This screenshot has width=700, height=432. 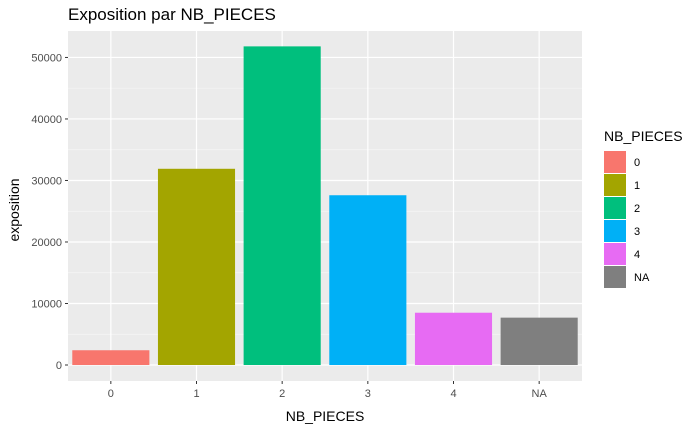 What do you see at coordinates (111, 394) in the screenshot?
I see `x-tick-label: 0` at bounding box center [111, 394].